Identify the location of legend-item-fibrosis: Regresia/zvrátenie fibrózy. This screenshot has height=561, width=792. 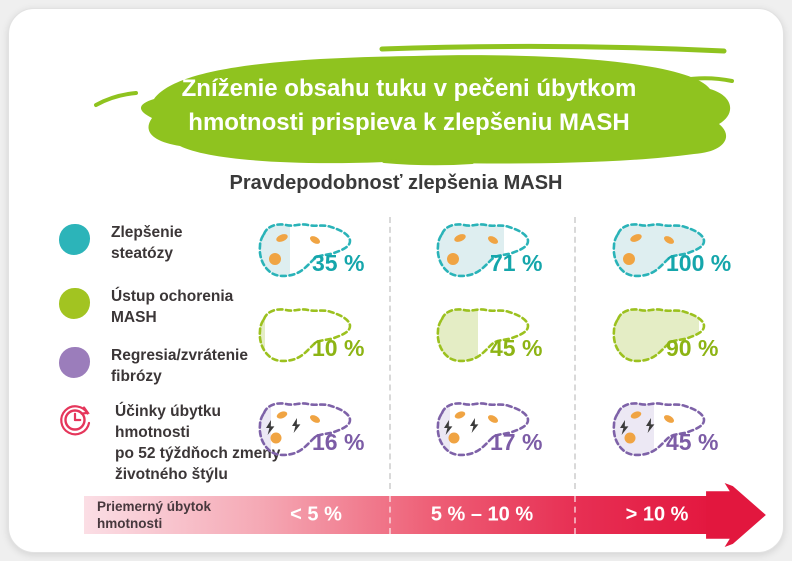
(153, 366).